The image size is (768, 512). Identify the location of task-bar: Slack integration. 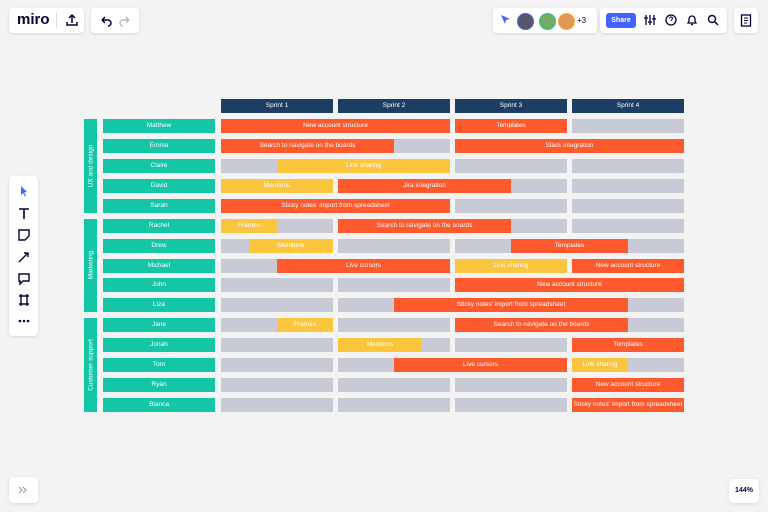
(569, 145).